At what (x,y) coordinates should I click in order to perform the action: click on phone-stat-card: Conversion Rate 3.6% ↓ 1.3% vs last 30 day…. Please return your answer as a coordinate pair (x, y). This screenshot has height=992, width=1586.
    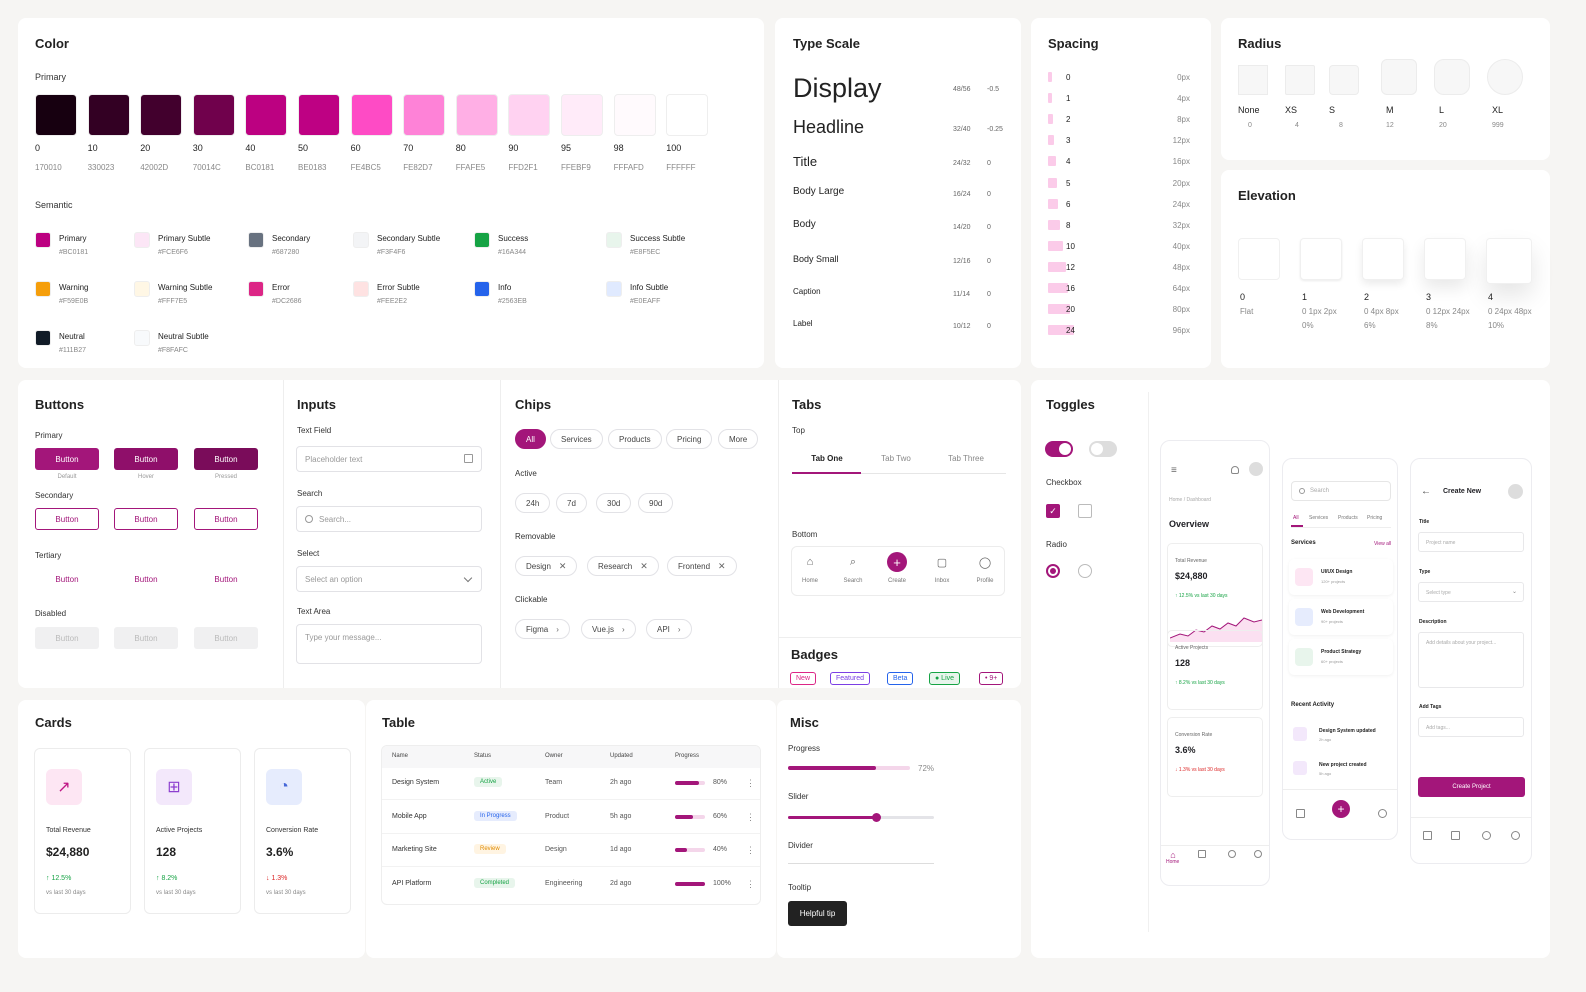
    Looking at the image, I should click on (1215, 757).